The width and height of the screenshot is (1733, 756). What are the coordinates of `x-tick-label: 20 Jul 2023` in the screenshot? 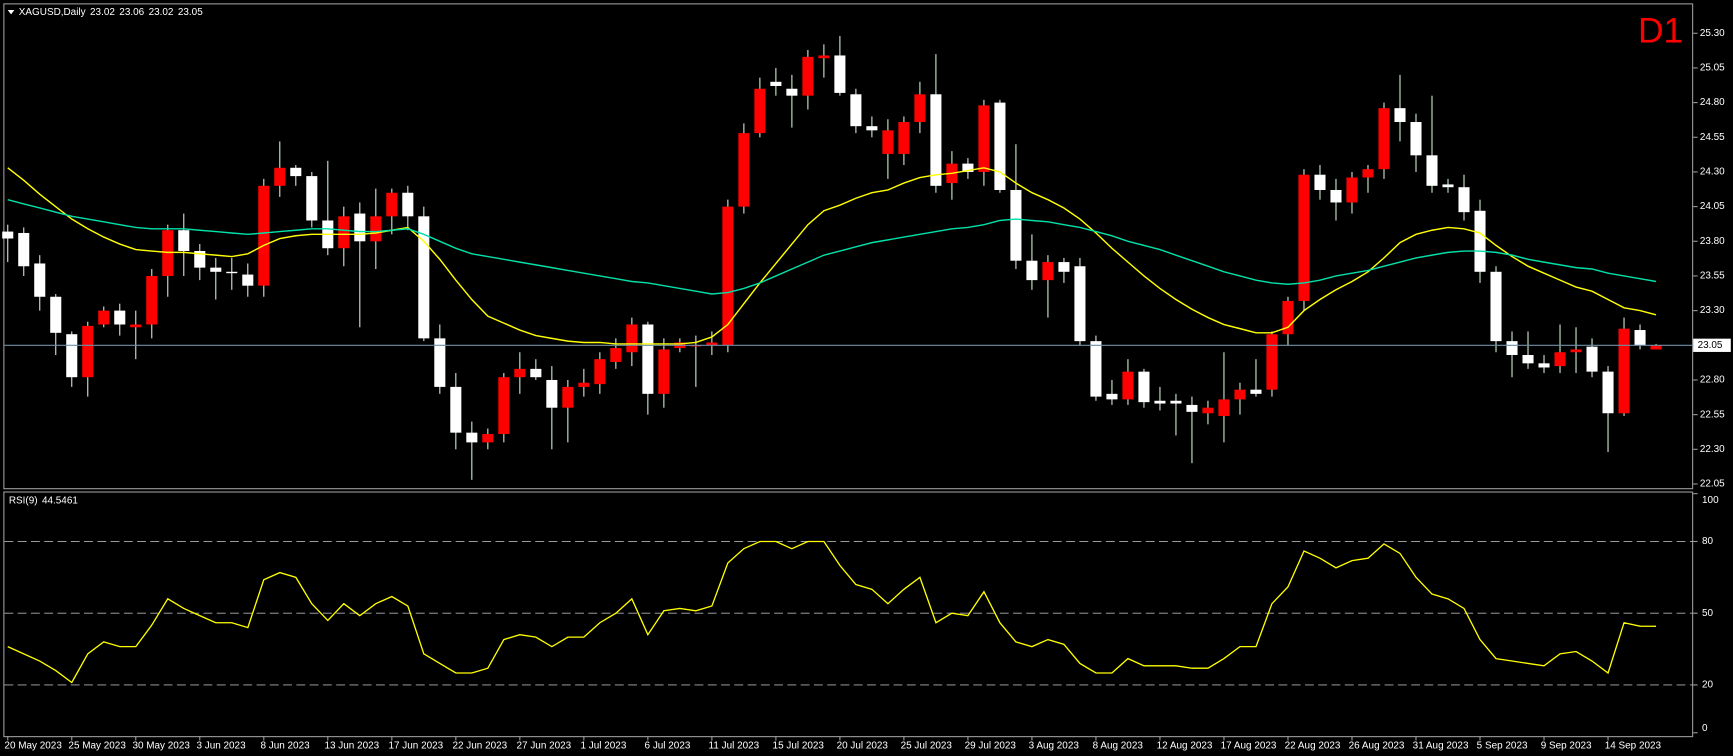 It's located at (863, 746).